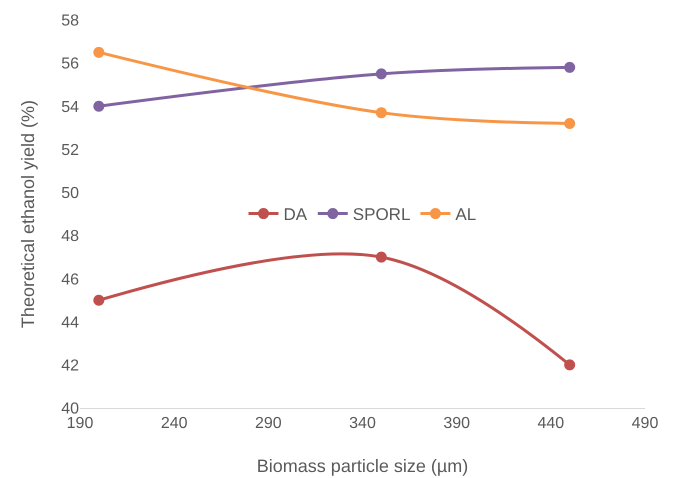  What do you see at coordinates (70, 193) in the screenshot?
I see `y-tick-label: 50` at bounding box center [70, 193].